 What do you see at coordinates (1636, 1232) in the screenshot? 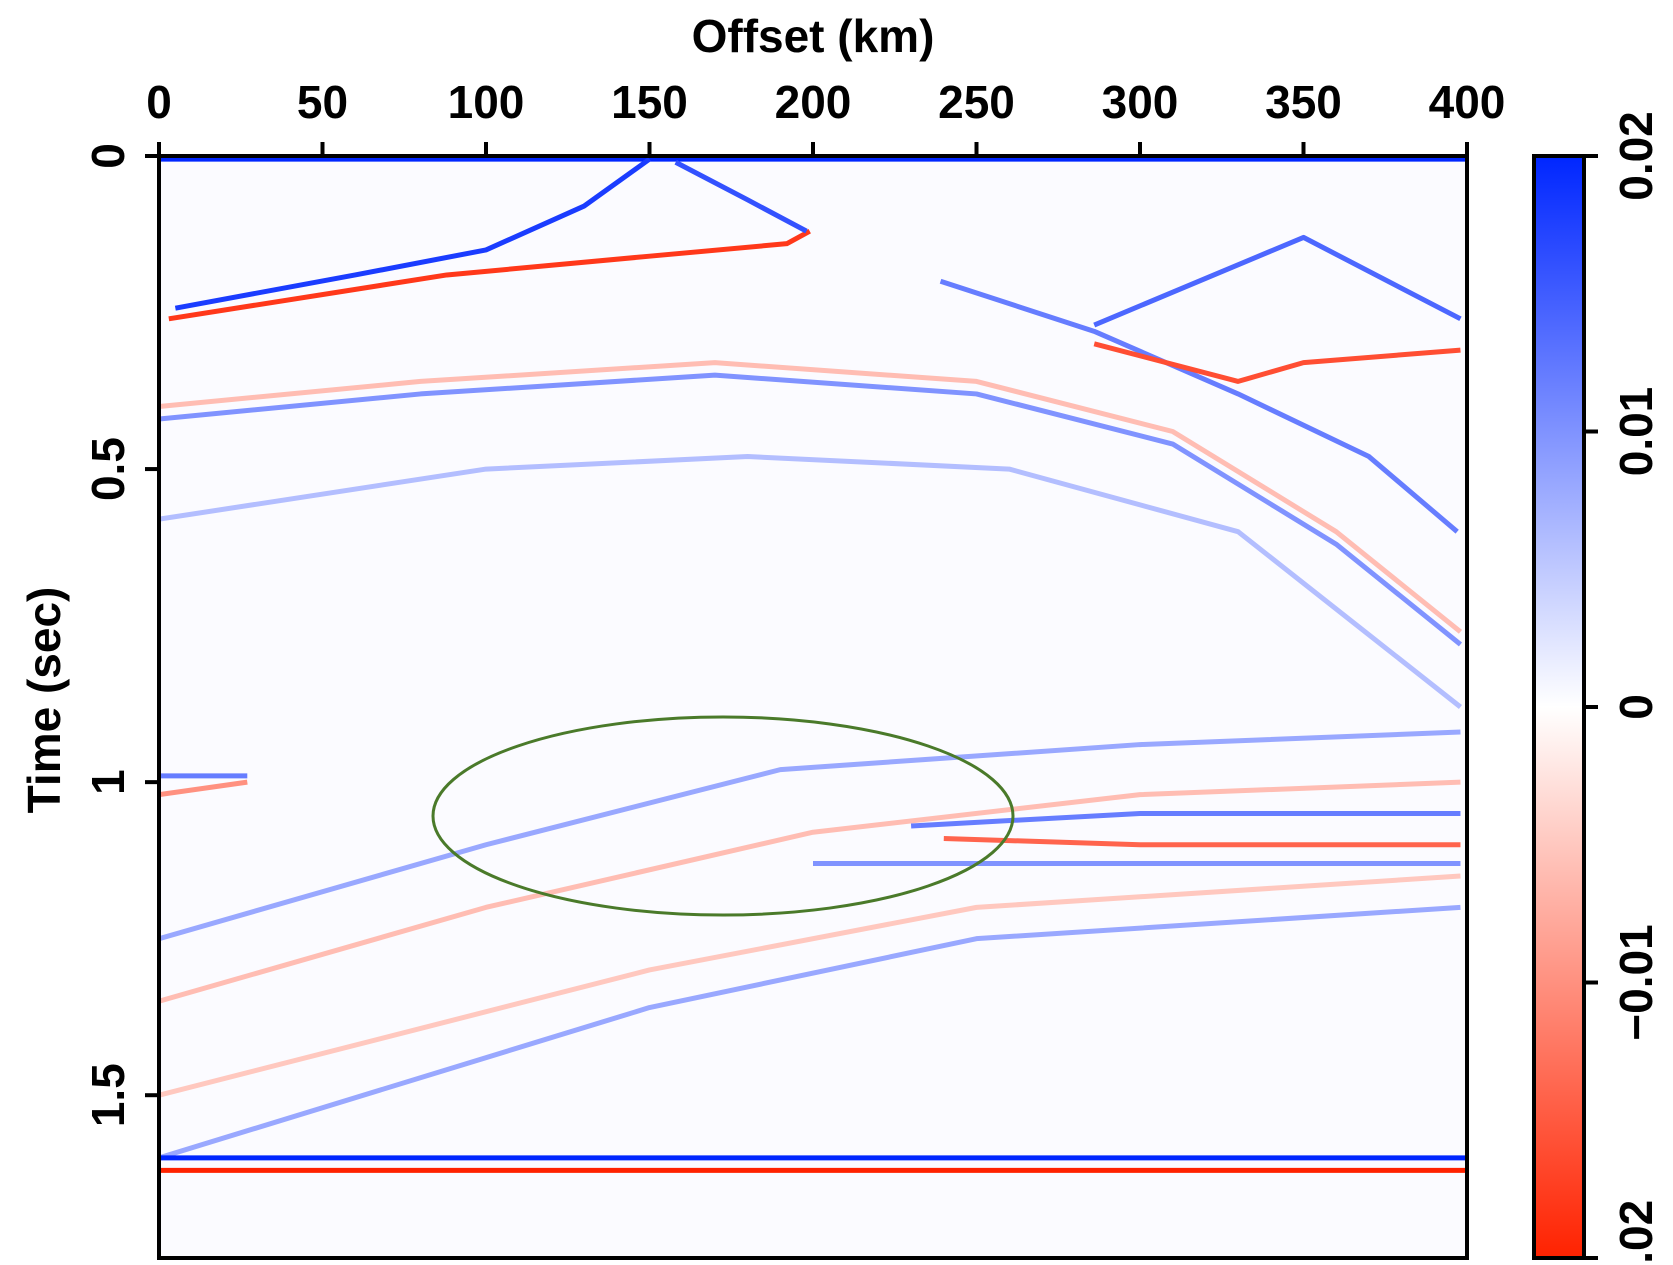
I see `colorbar-tick-label: −0.02` at bounding box center [1636, 1232].